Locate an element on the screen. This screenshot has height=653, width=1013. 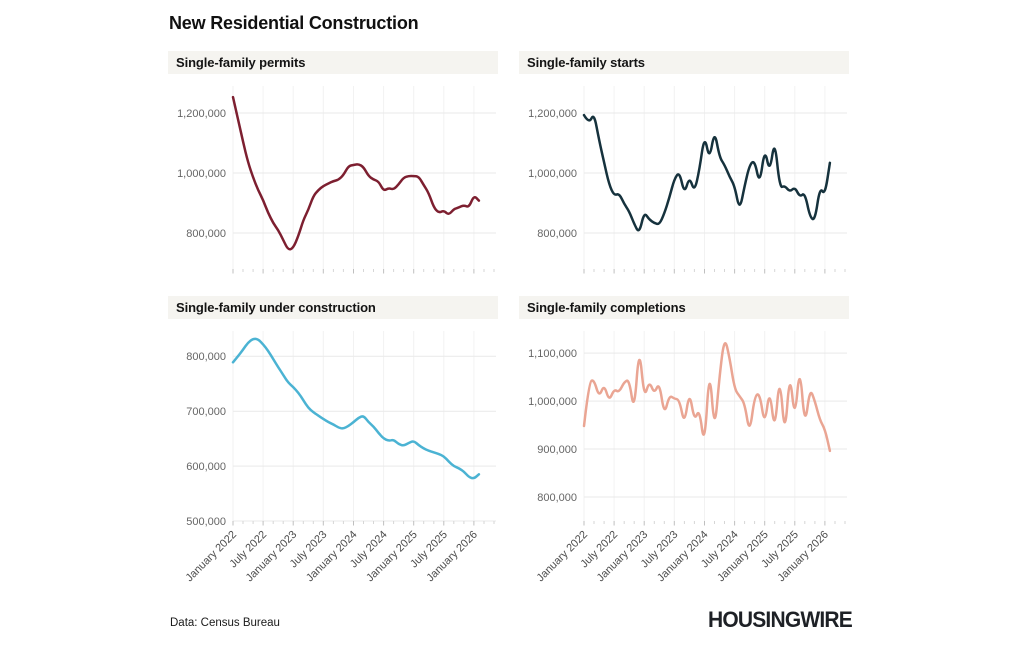
panel-header-starts: Single-family starts is located at coordinates (684, 62).